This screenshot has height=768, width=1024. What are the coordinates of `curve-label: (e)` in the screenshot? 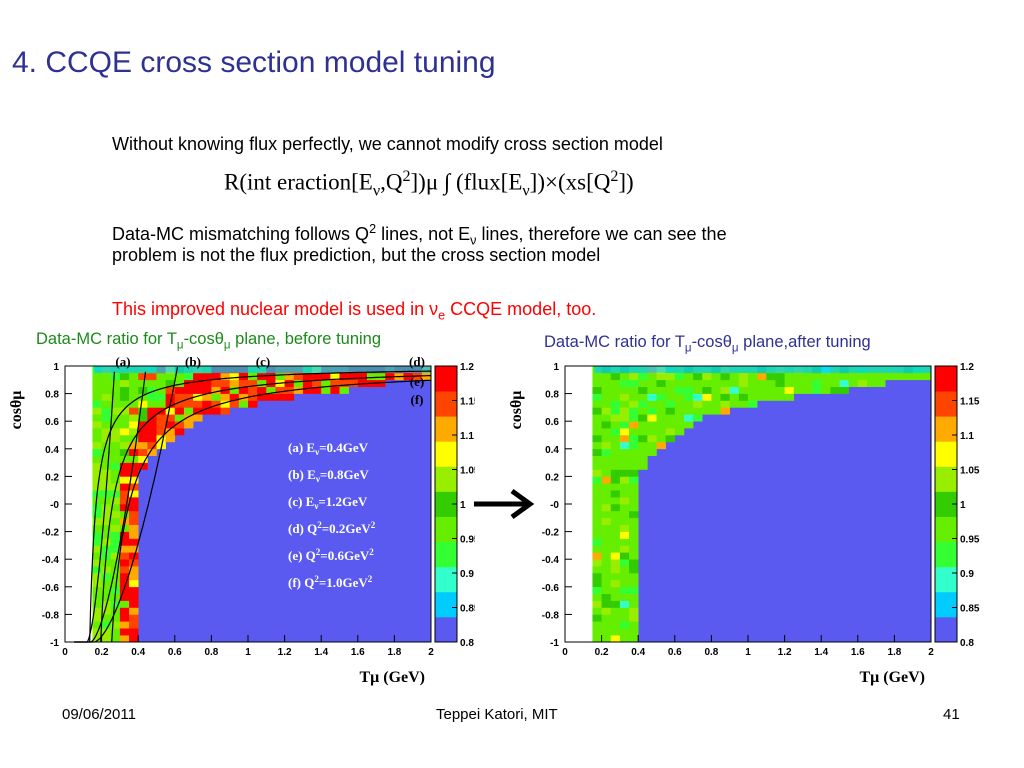 It's located at (417, 381).